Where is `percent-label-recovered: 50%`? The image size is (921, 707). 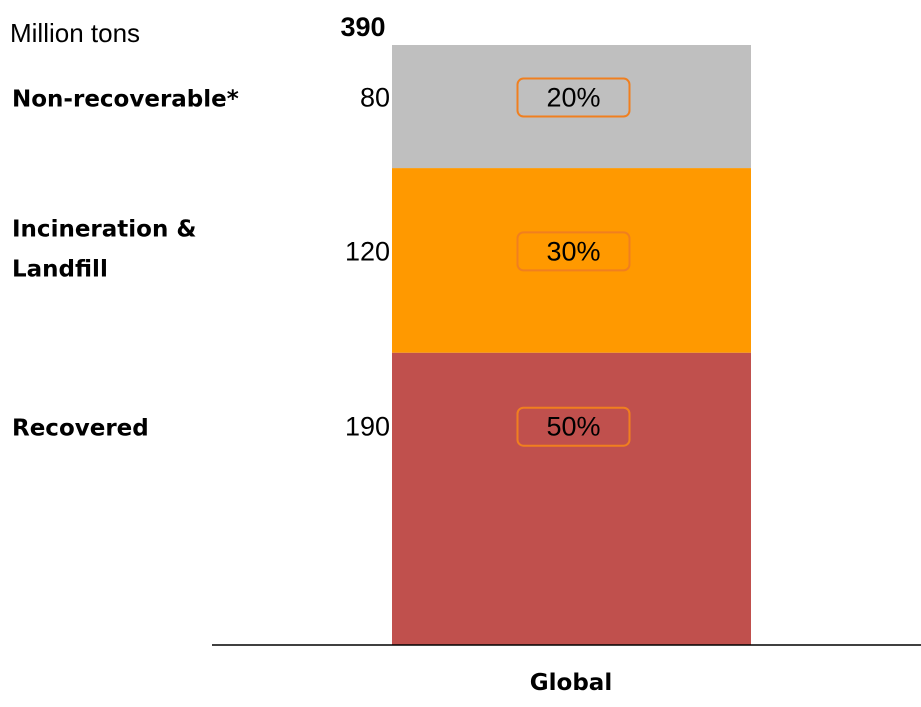 percent-label-recovered: 50% is located at coordinates (573, 427).